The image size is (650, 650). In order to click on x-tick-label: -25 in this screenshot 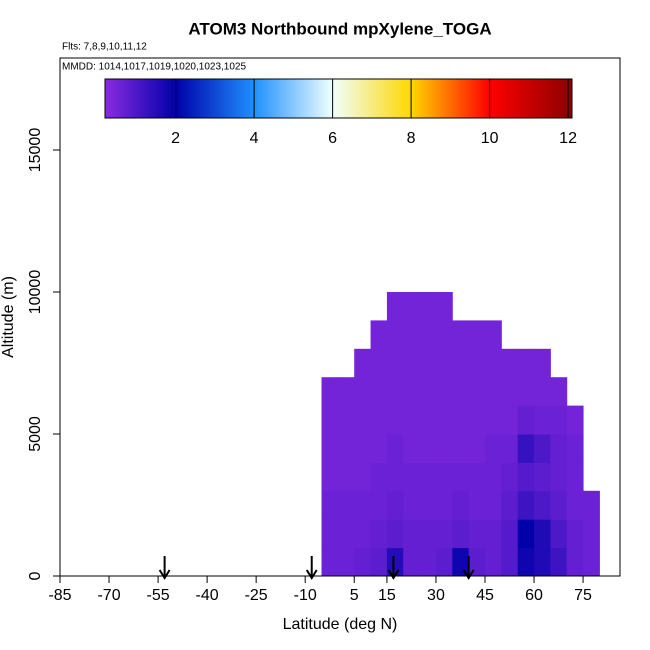, I will do `click(256, 595)`.